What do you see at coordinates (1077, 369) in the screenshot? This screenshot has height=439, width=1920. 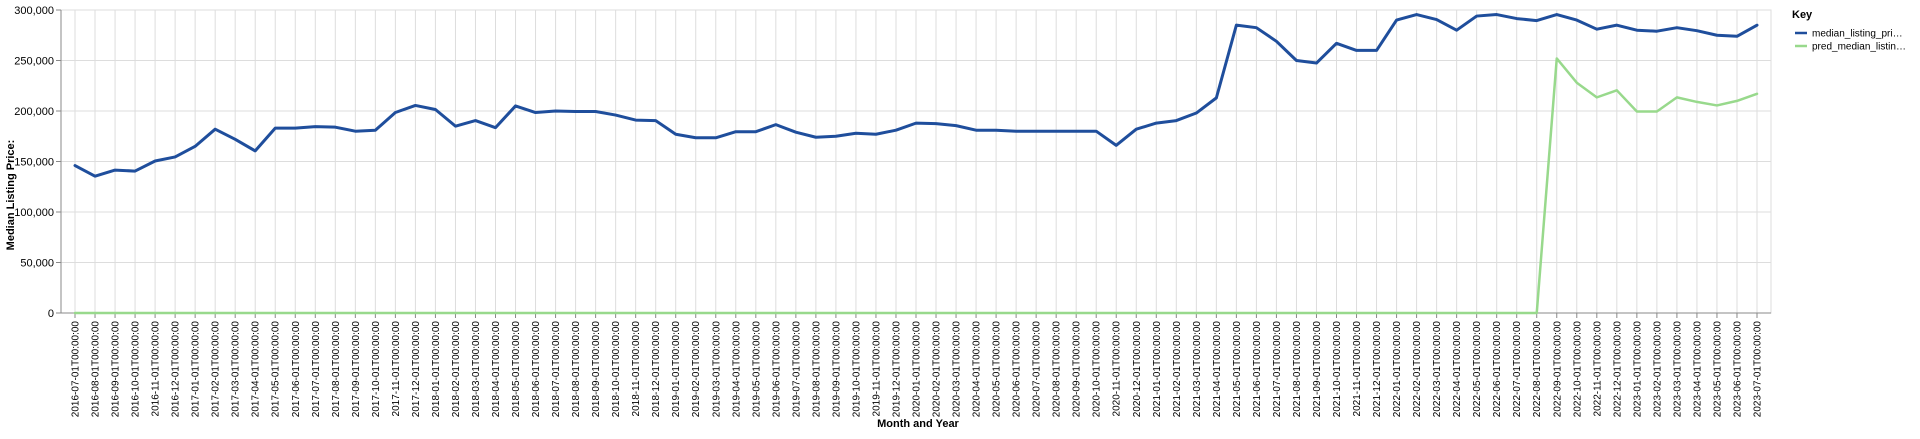 I see `x-tick-label: 2020-09-01T00:00:00` at bounding box center [1077, 369].